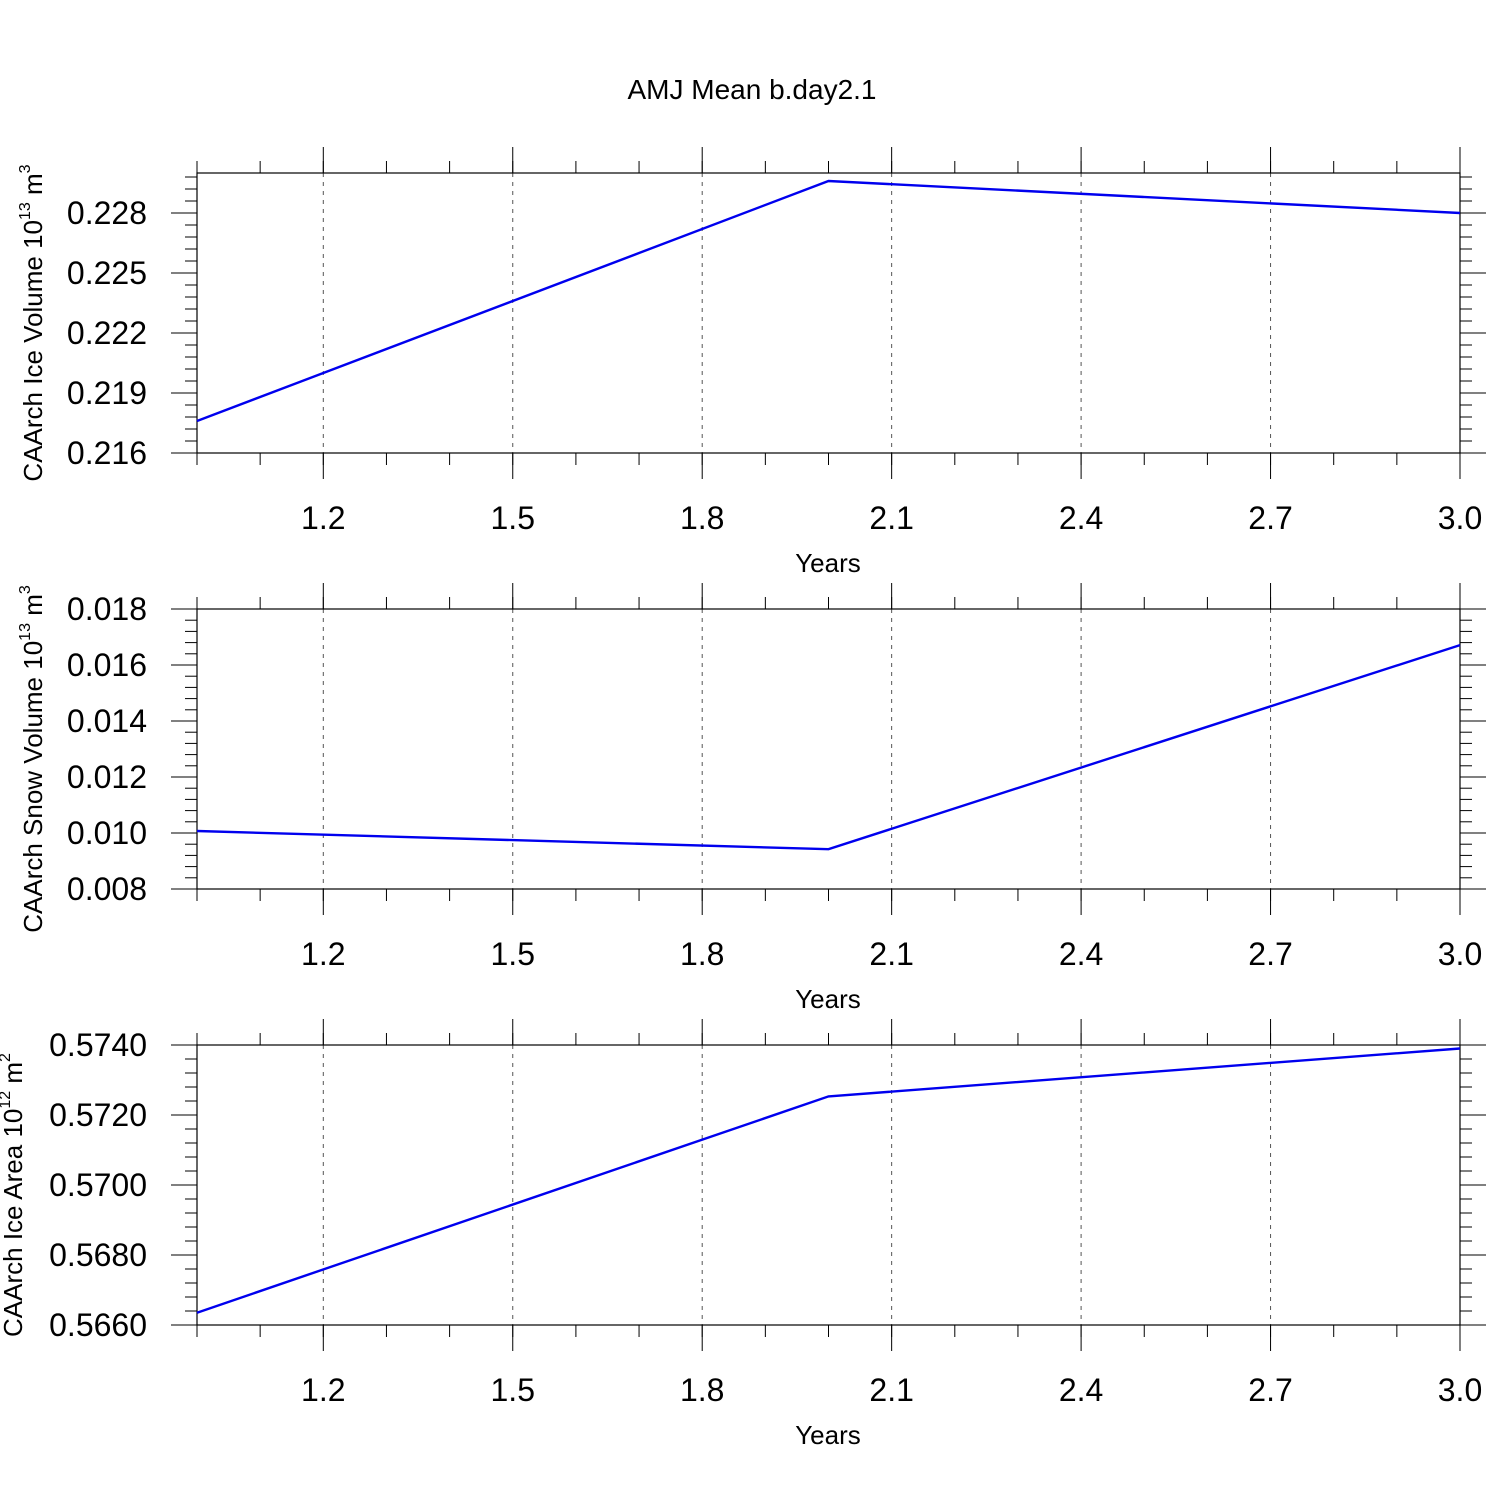 This screenshot has width=1500, height=1500. Describe the element at coordinates (107, 333) in the screenshot. I see `y-tick-label: 0.222` at that location.